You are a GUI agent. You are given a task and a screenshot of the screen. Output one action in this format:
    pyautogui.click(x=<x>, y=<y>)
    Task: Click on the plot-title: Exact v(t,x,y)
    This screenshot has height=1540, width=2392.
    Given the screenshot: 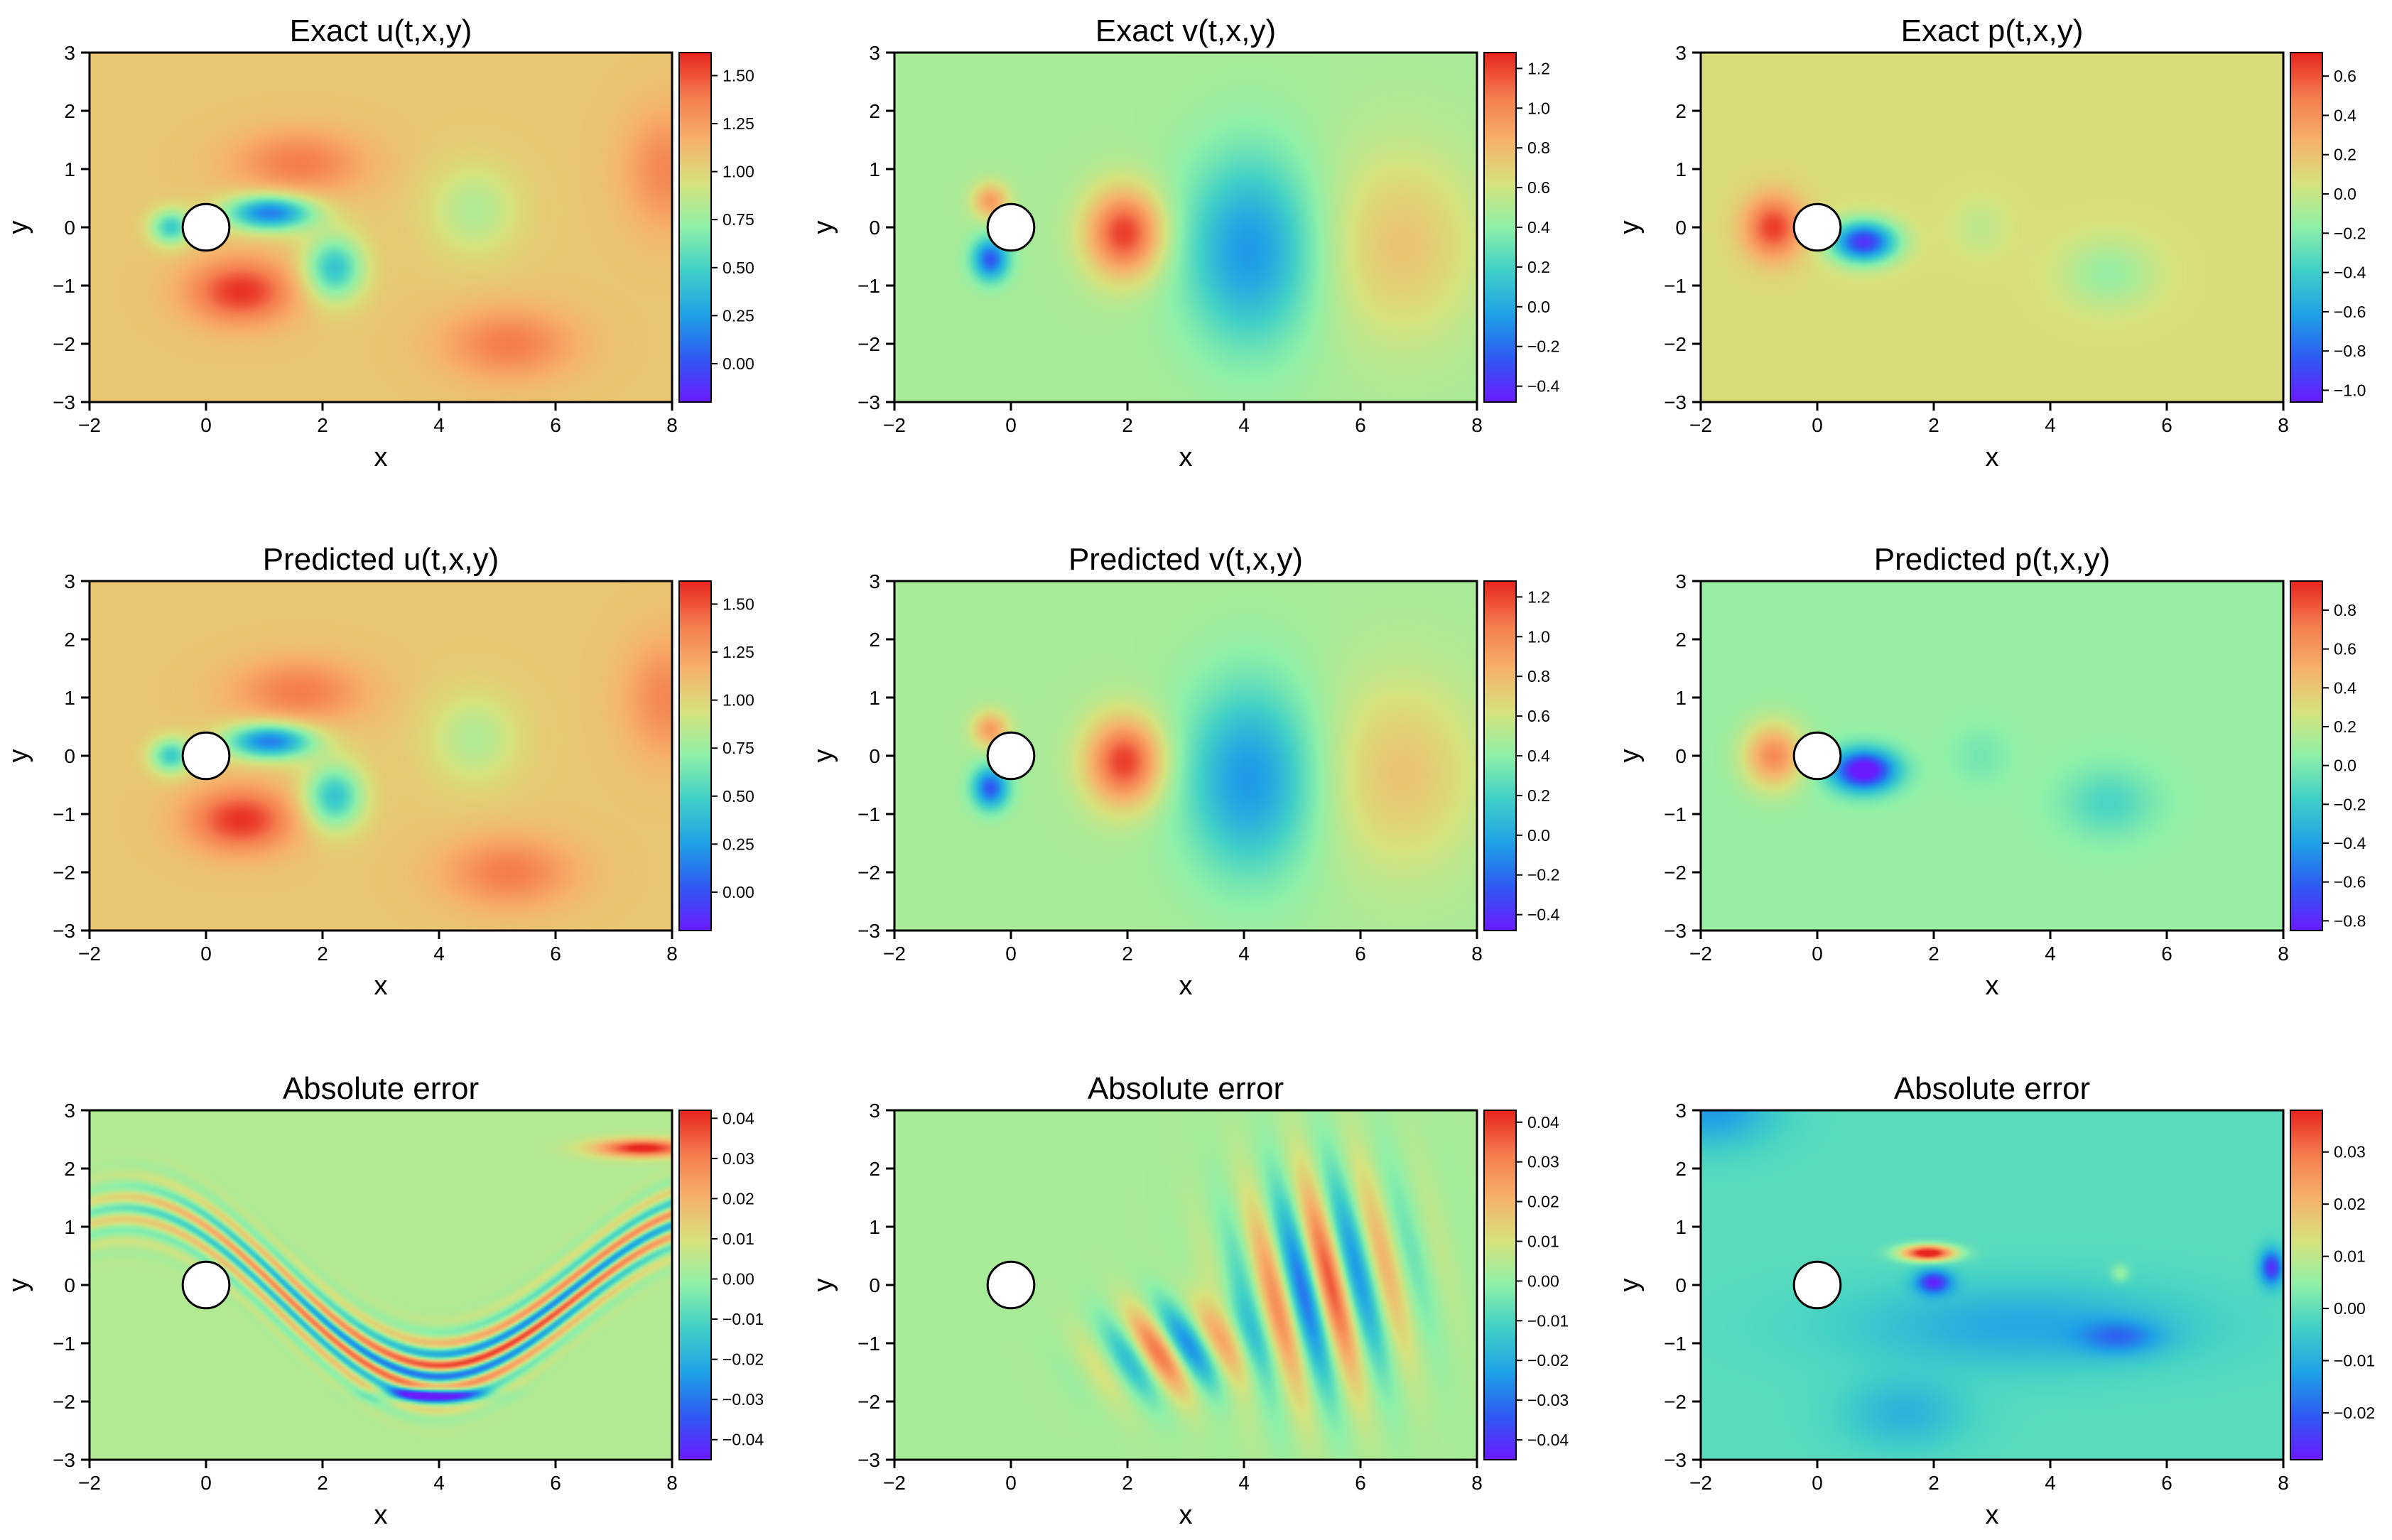 What is the action you would take?
    pyautogui.click(x=1185, y=31)
    